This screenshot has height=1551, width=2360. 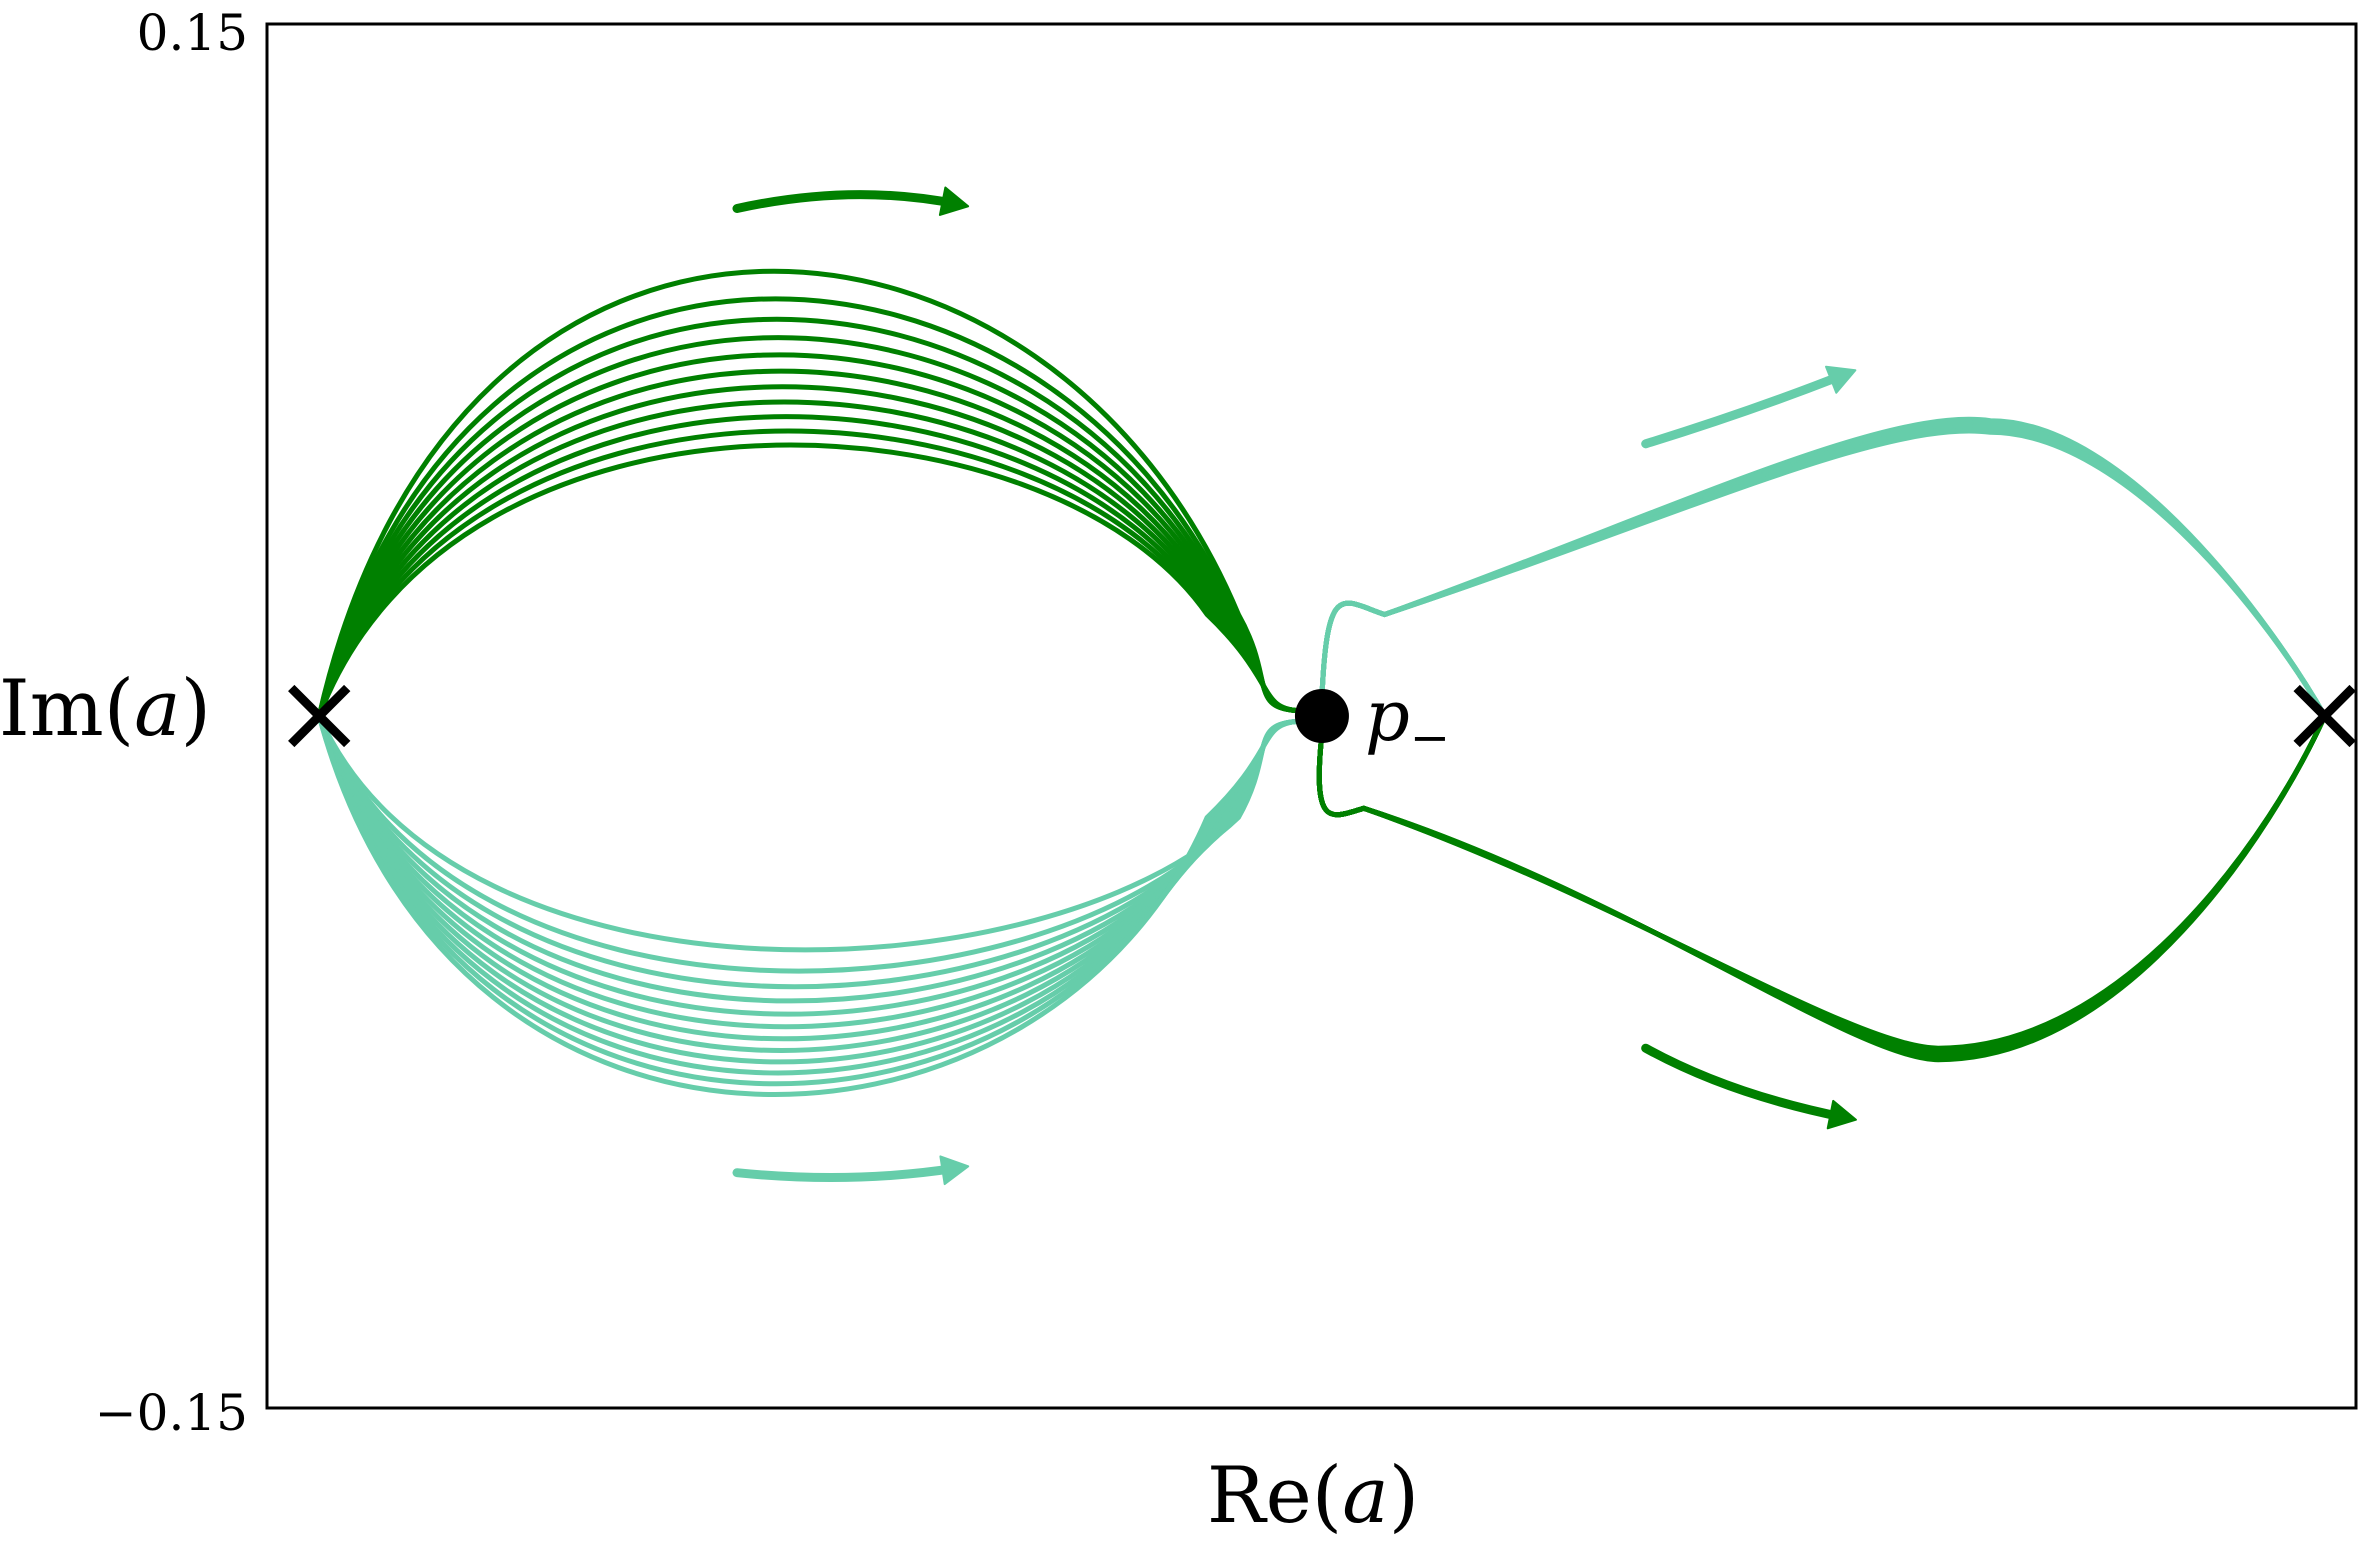 I want to click on saddle-point-label: p−, so click(x=1407, y=720).